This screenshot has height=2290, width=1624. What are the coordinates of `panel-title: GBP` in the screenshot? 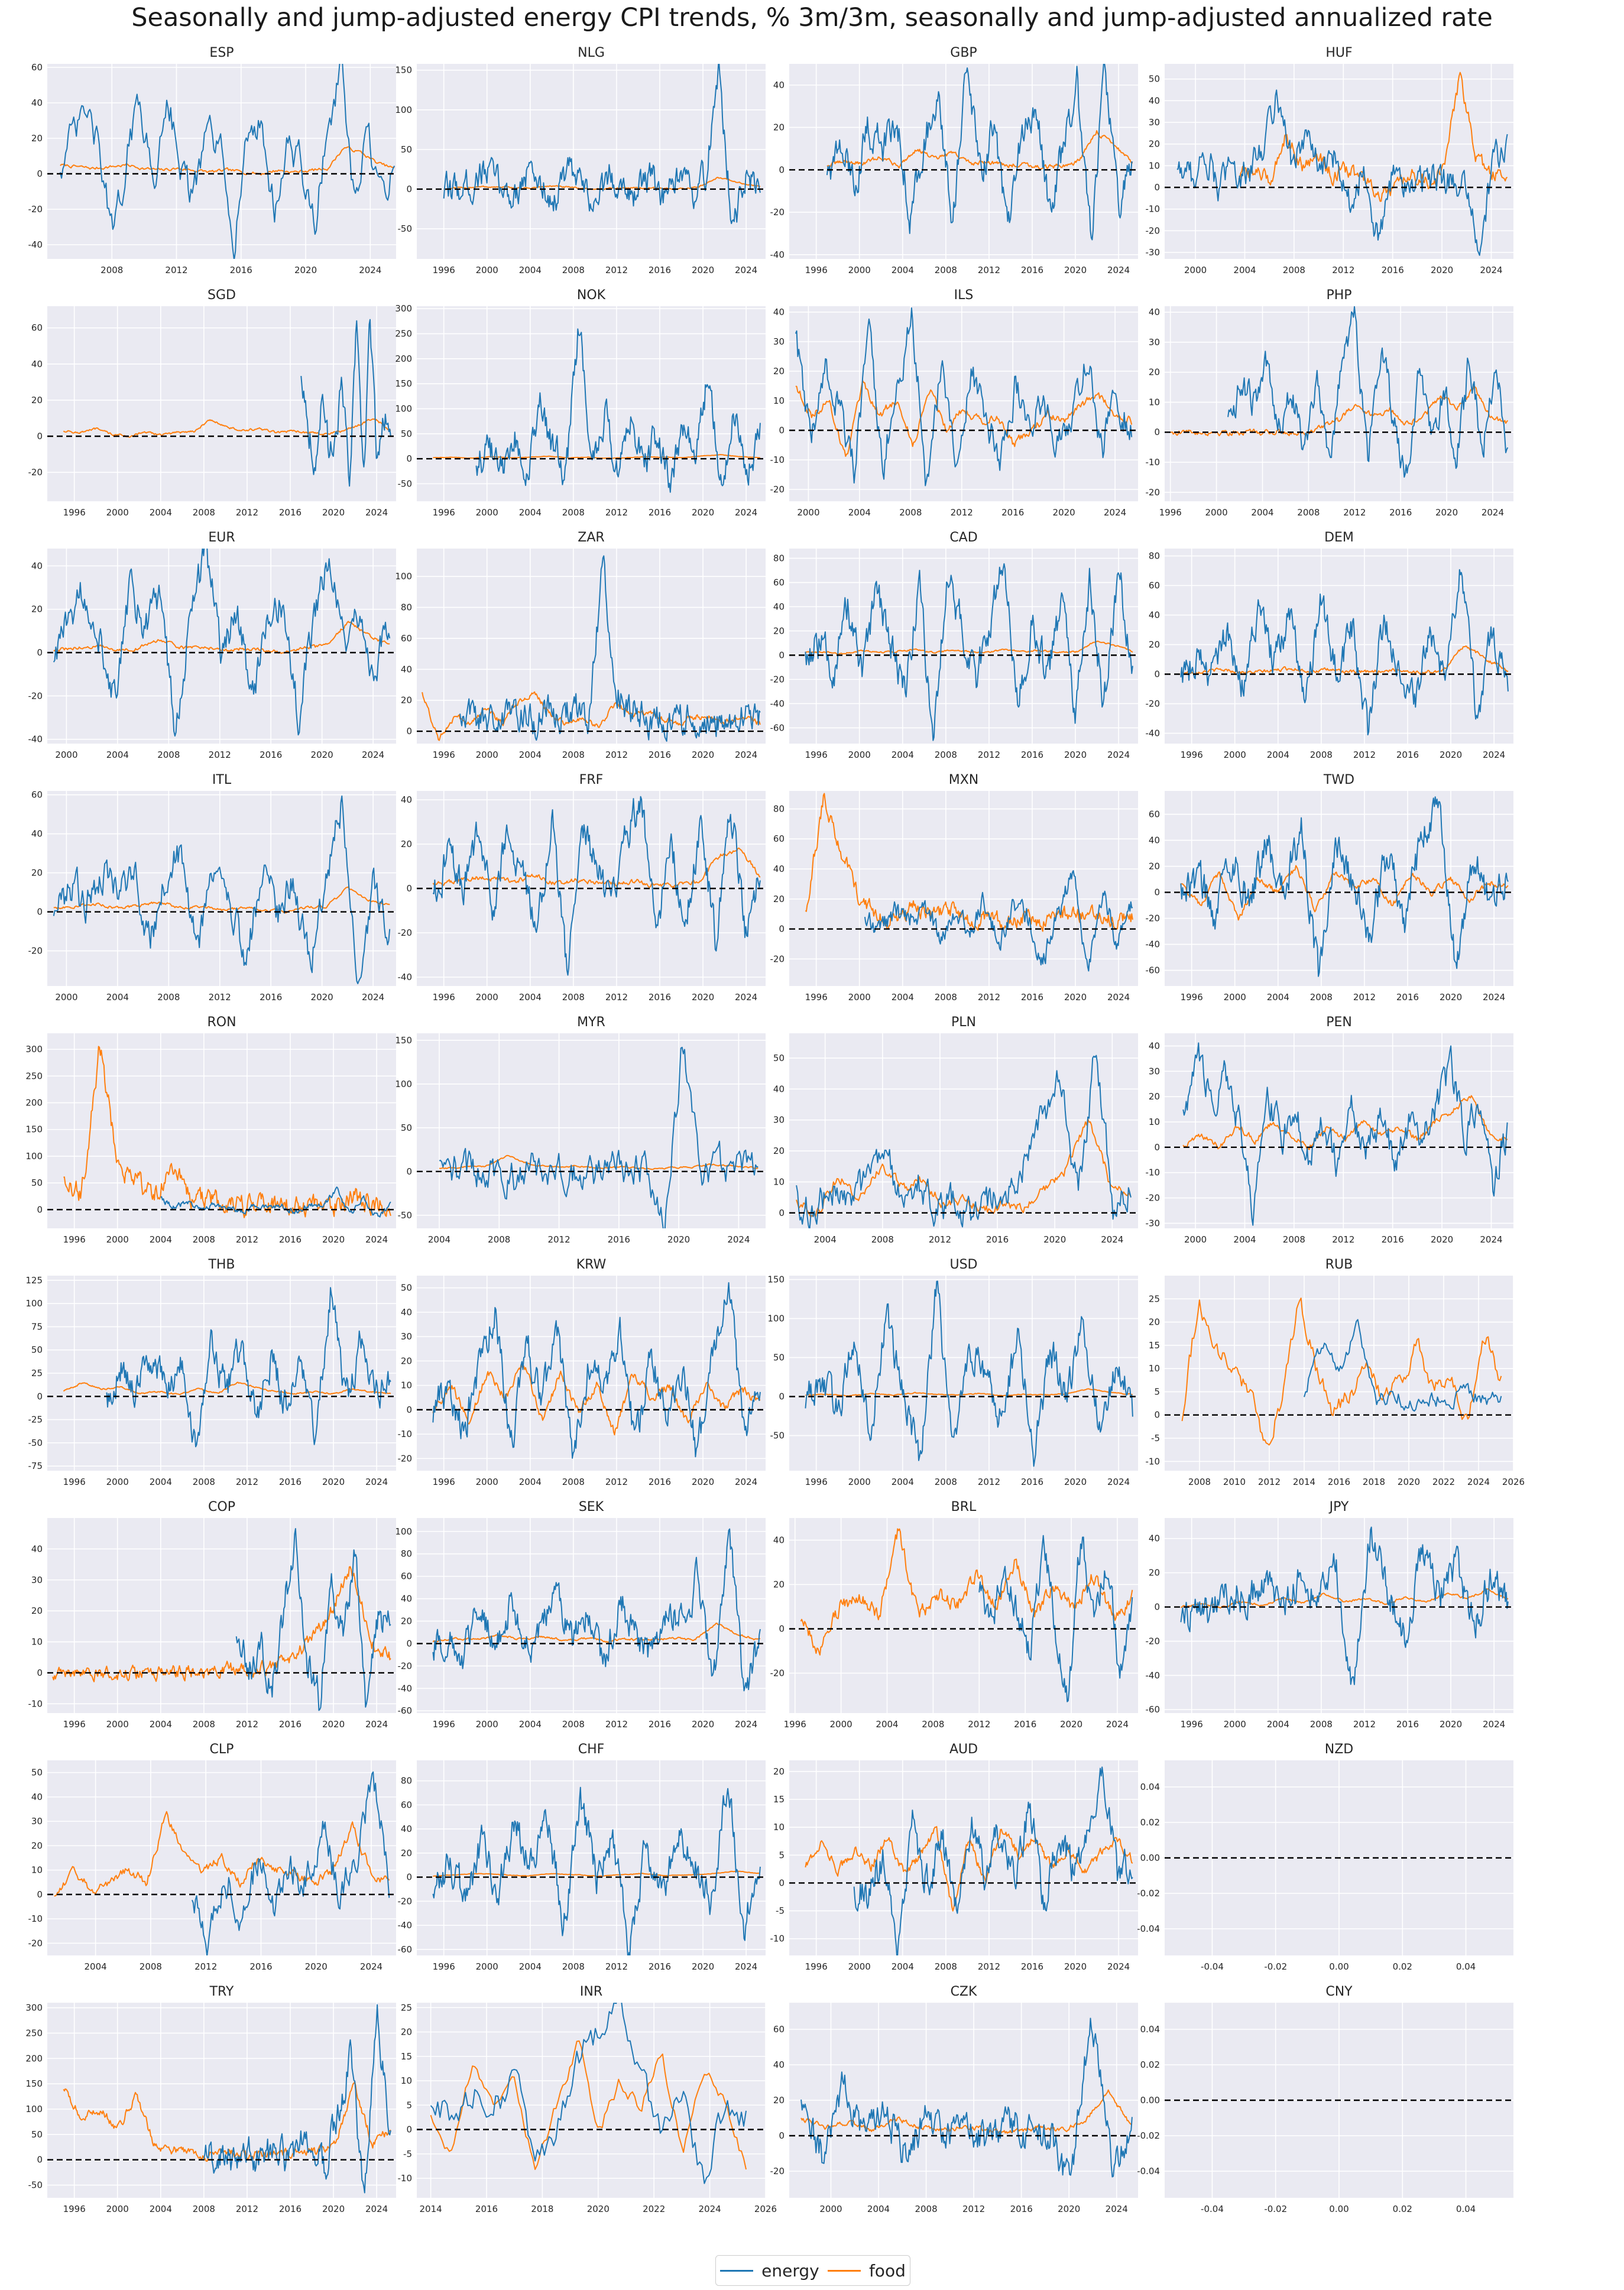 It's located at (964, 53).